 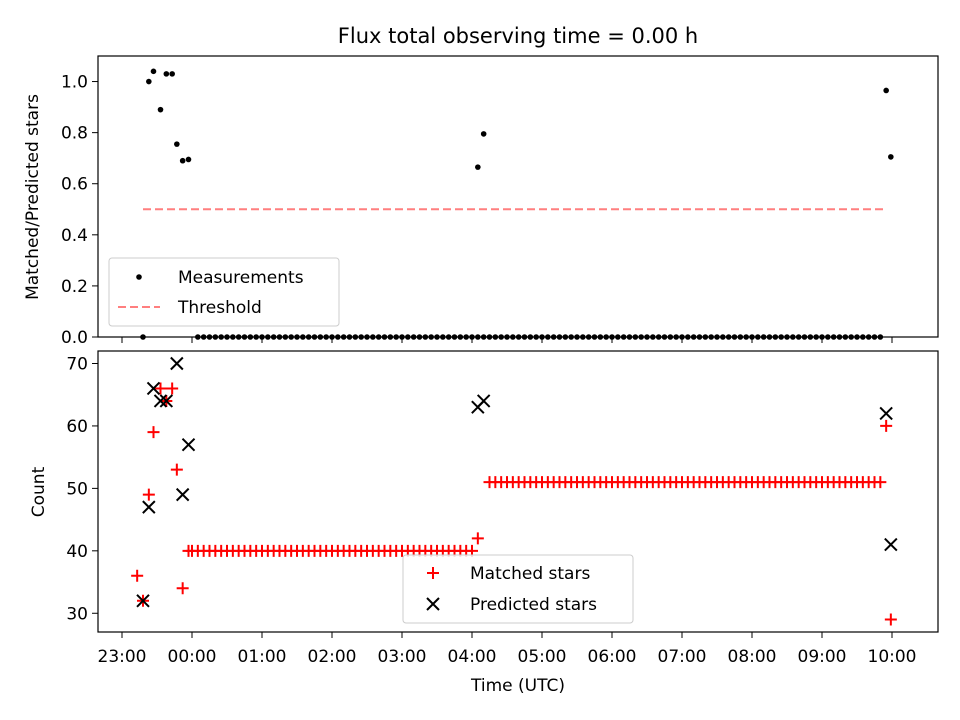 I want to click on top-legend: Measurements Threshold, so click(x=224, y=292).